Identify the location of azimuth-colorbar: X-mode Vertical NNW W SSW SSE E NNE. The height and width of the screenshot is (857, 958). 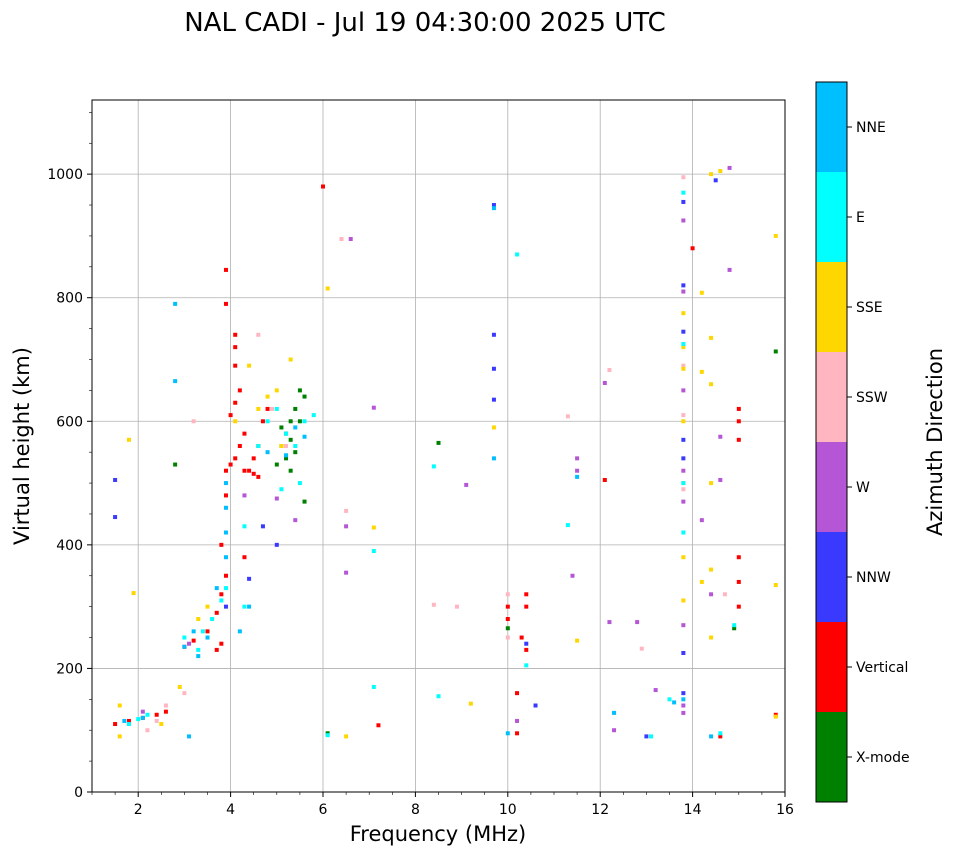
(863, 442).